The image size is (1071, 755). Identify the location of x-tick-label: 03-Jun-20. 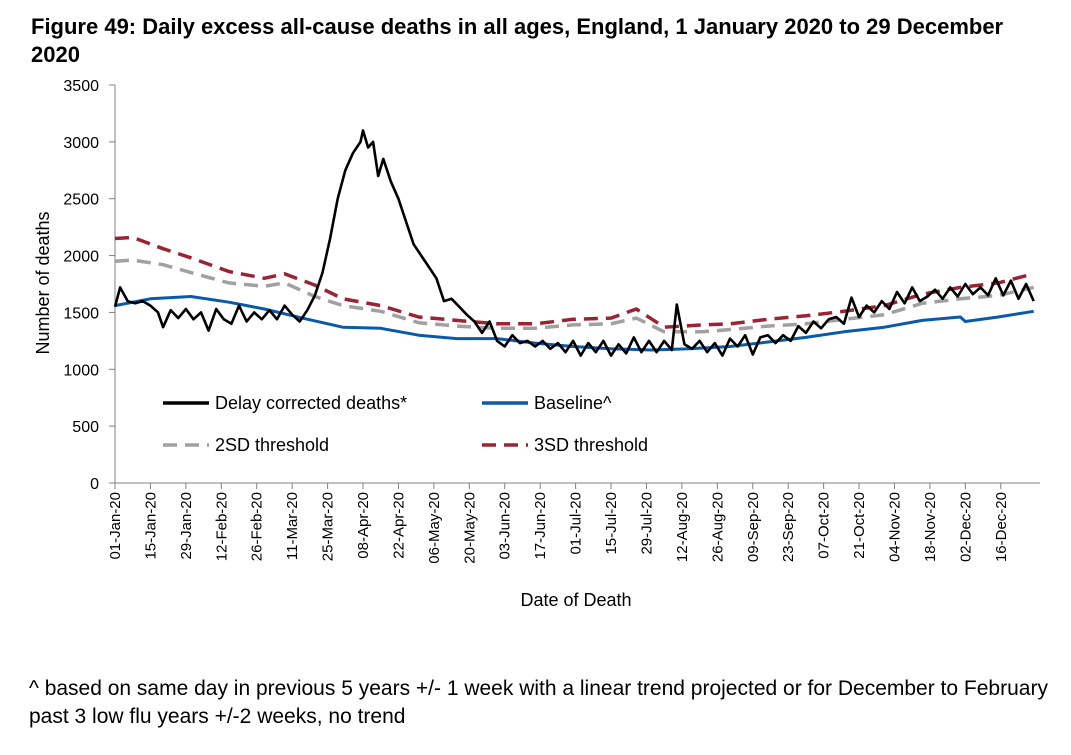
(505, 526).